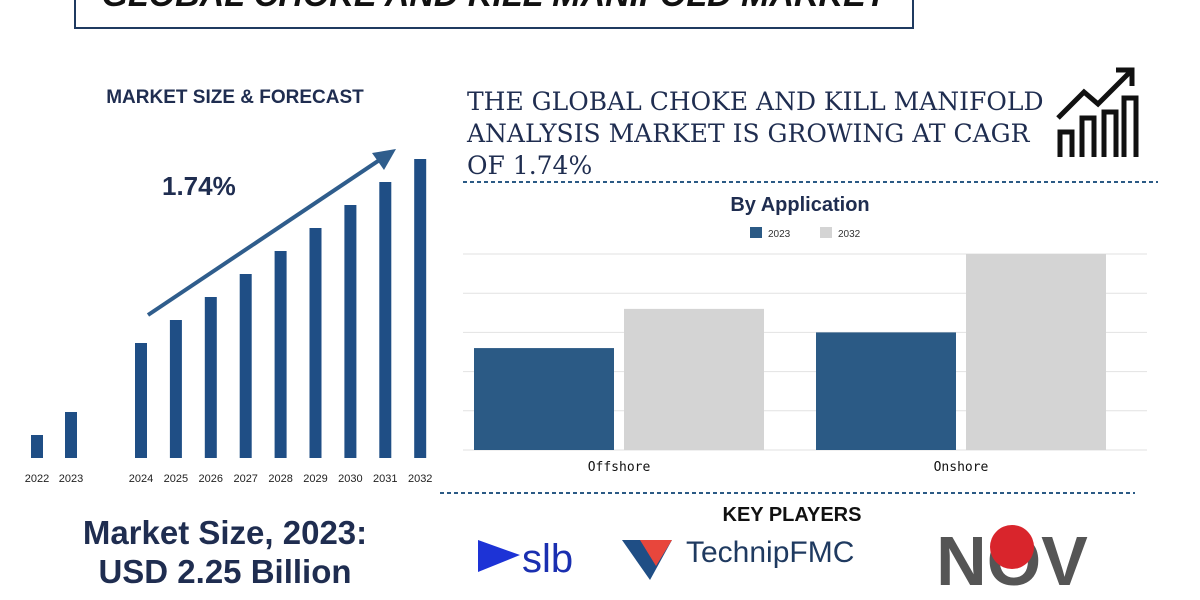 This screenshot has width=1200, height=600. Describe the element at coordinates (779, 234) in the screenshot. I see `legend-label: 2023` at that location.